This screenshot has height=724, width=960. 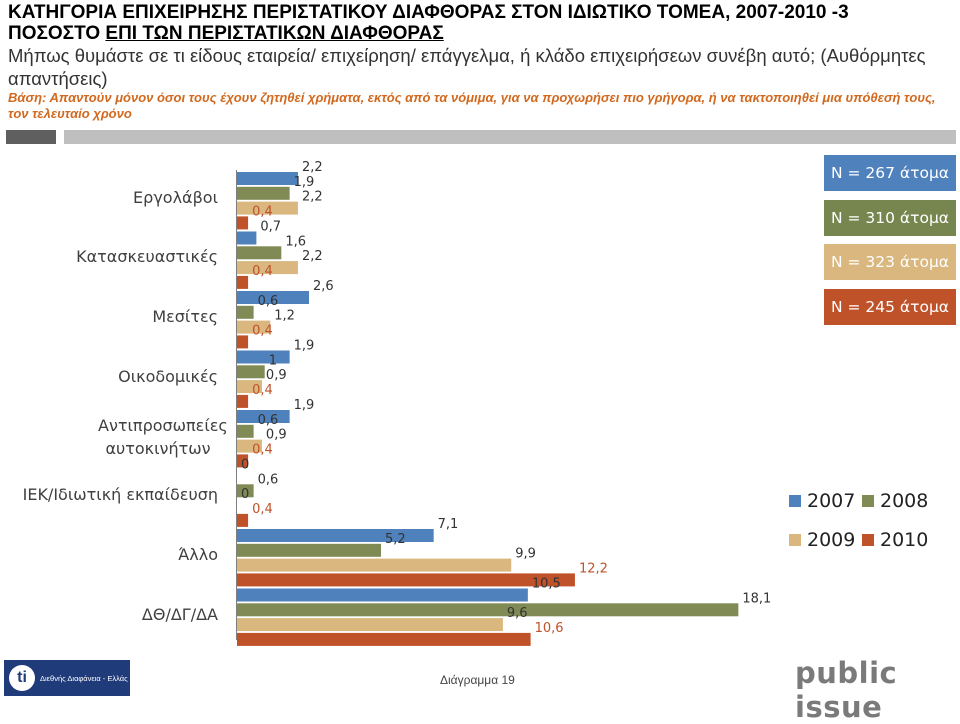 What do you see at coordinates (273, 360) in the screenshot?
I see `bar-label-2008-3: 1` at bounding box center [273, 360].